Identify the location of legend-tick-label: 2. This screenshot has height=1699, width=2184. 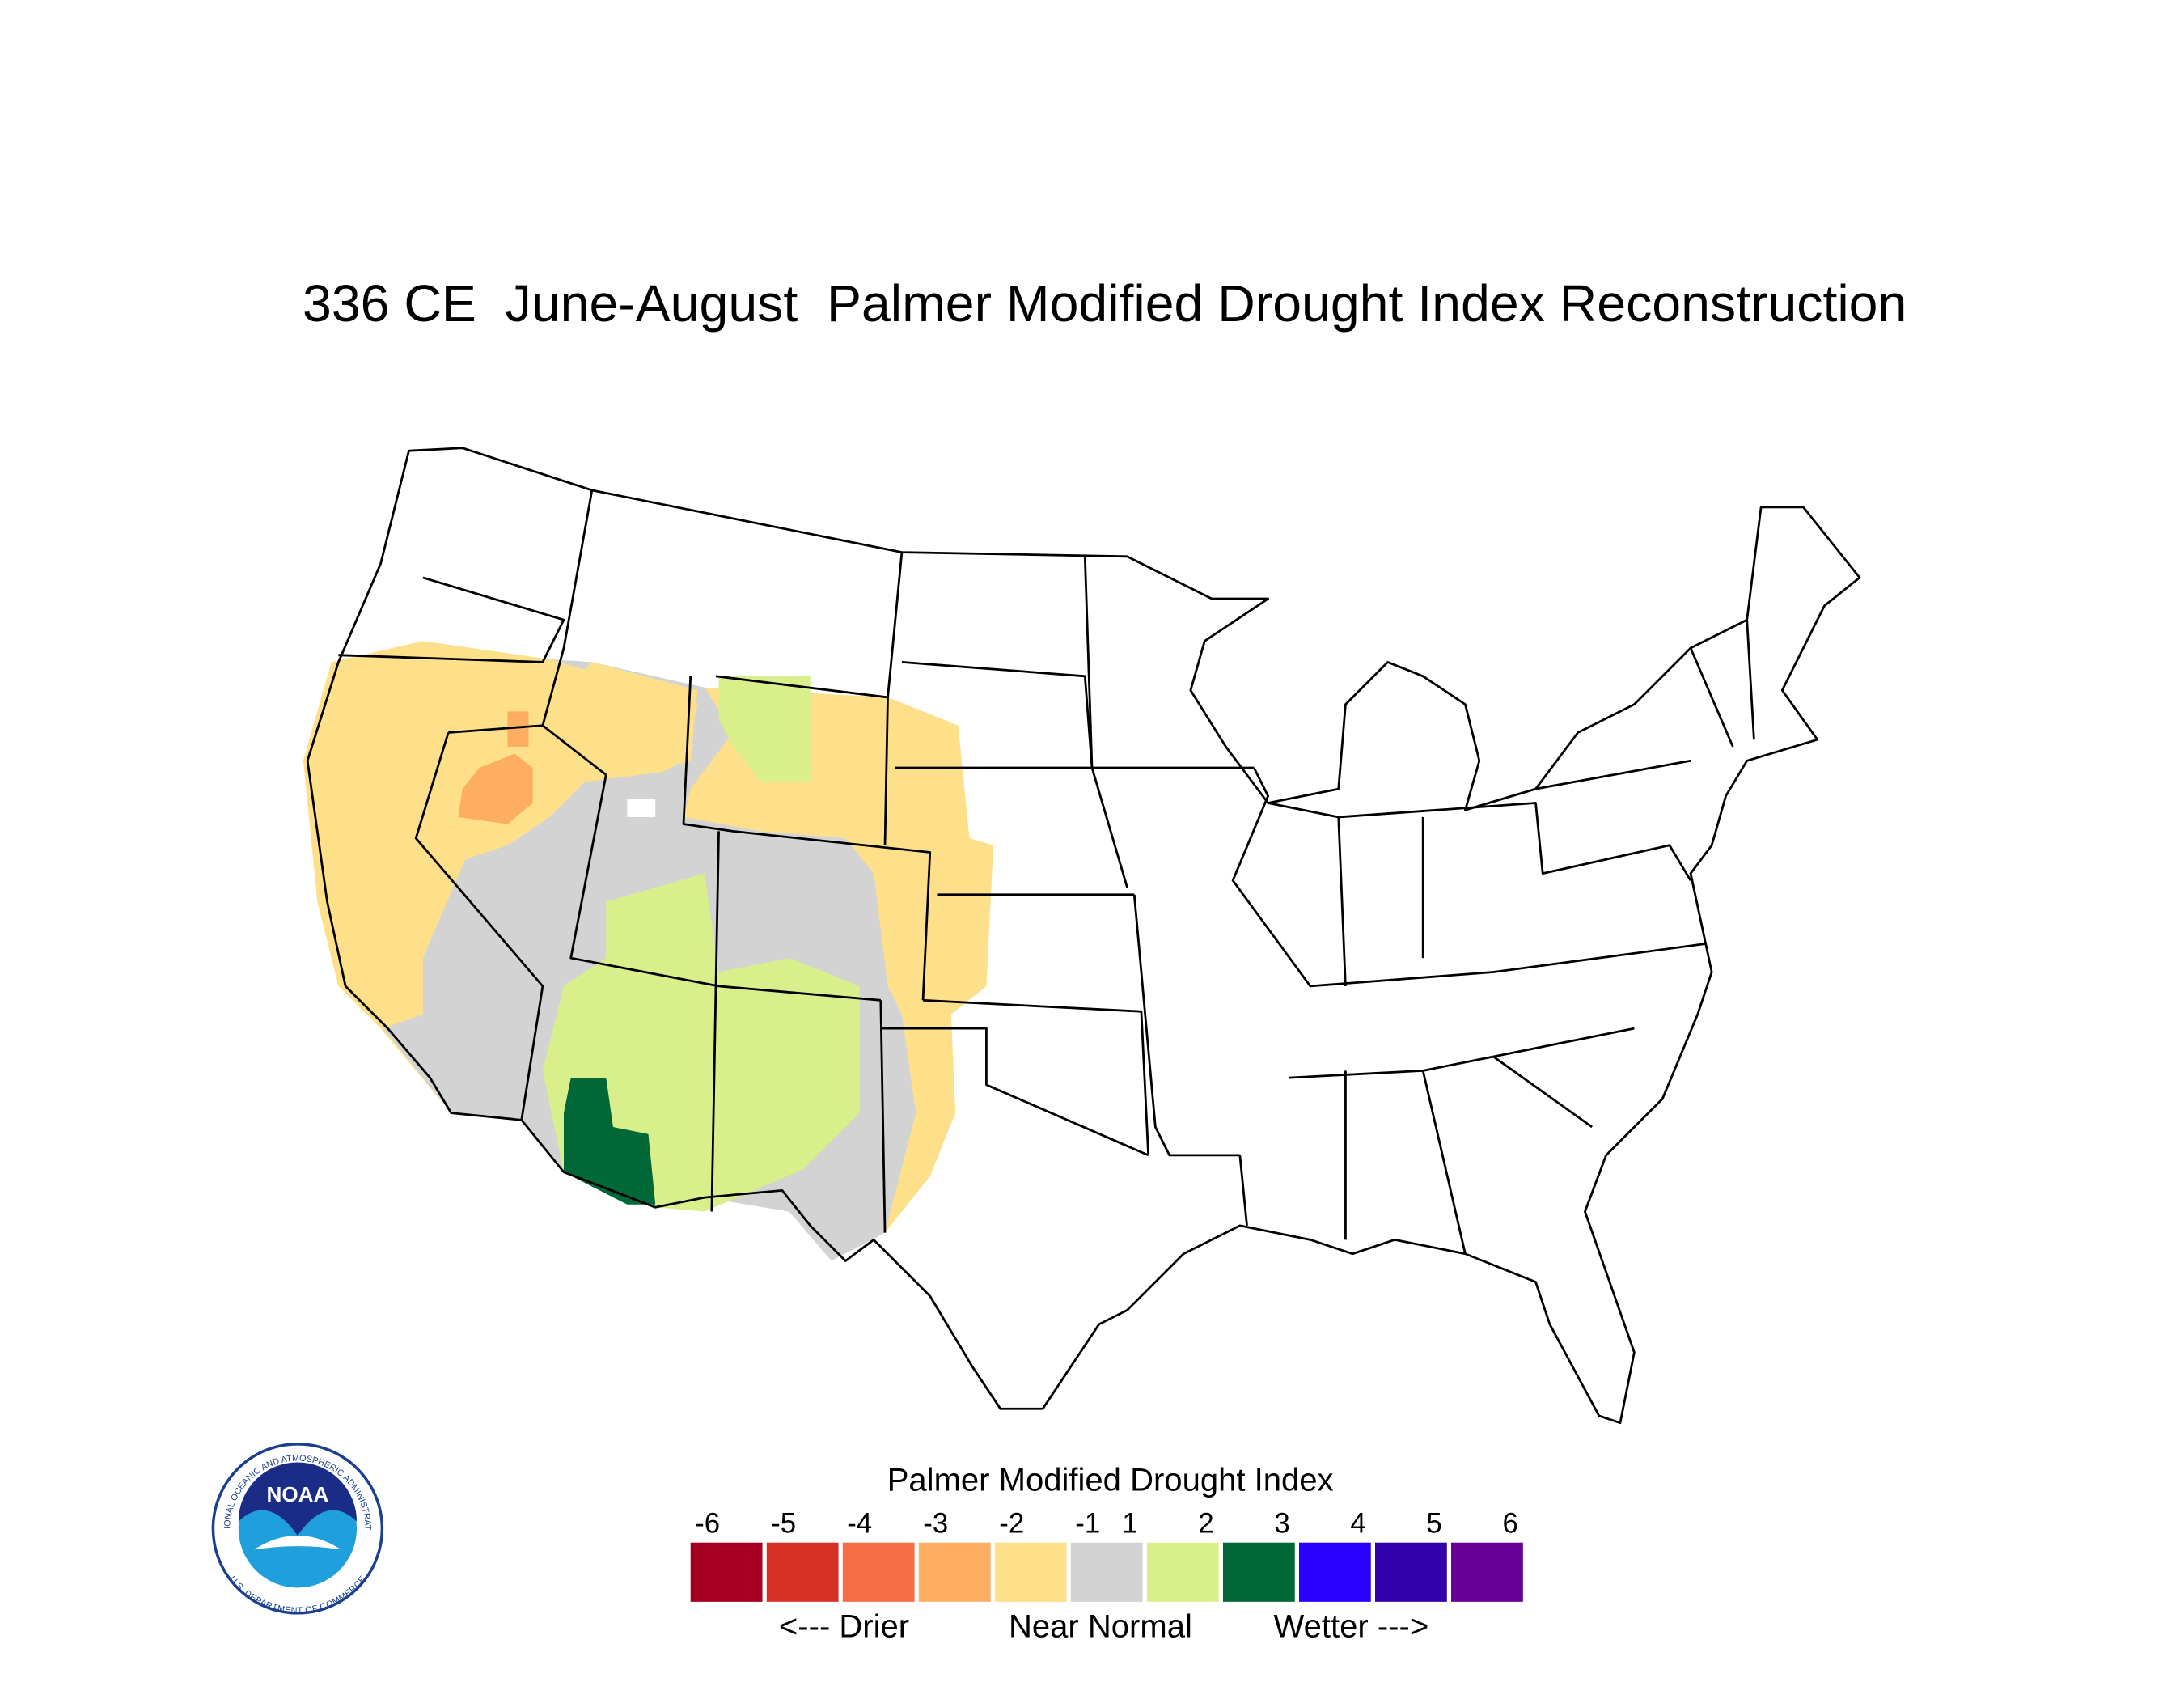
(1205, 1524).